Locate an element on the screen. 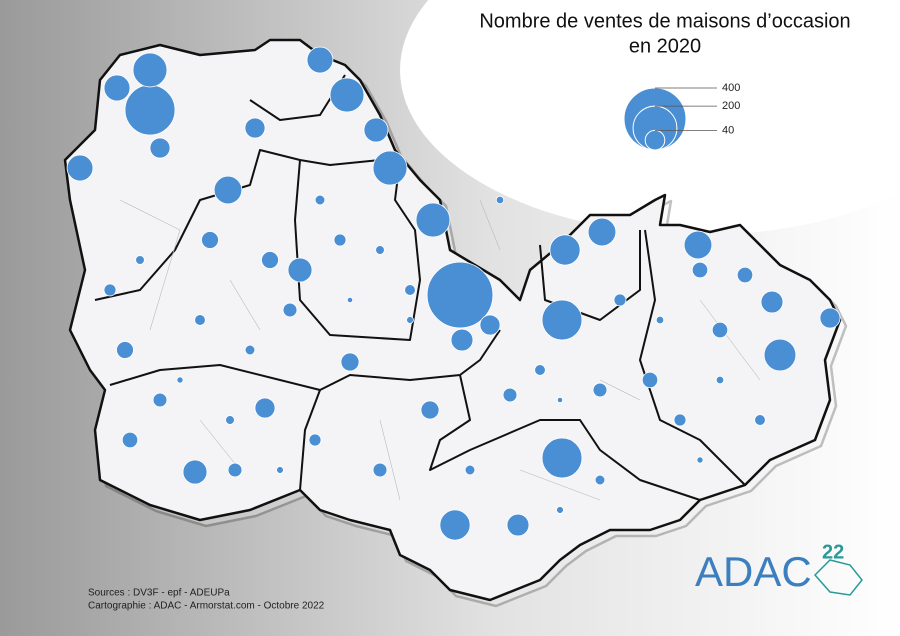 This screenshot has width=900, height=636. logo-number: 22 is located at coordinates (833, 552).